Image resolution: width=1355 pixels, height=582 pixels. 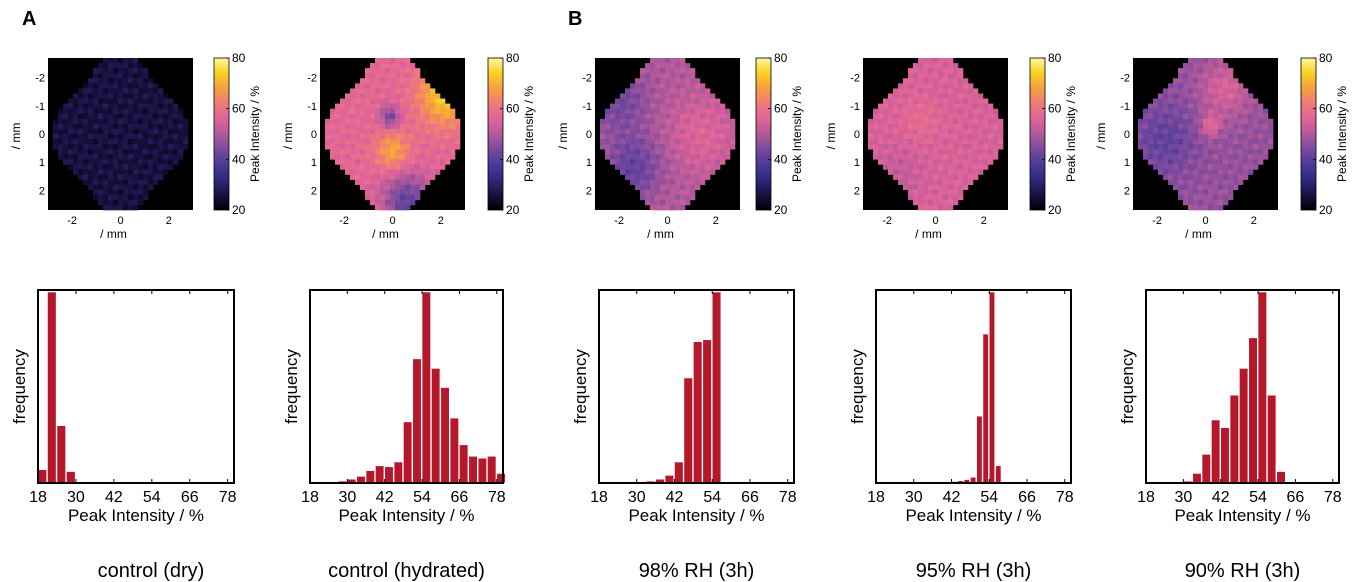 What do you see at coordinates (696, 515) in the screenshot?
I see `histogram-x-axis-label: Peak Intensity / %` at bounding box center [696, 515].